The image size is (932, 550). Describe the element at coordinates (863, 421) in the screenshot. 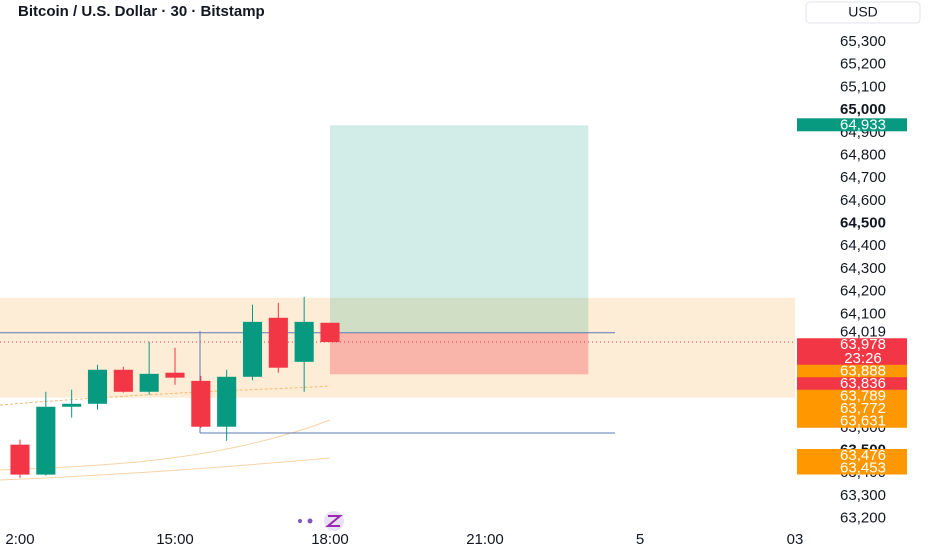

I see `price-label: 63,631` at that location.